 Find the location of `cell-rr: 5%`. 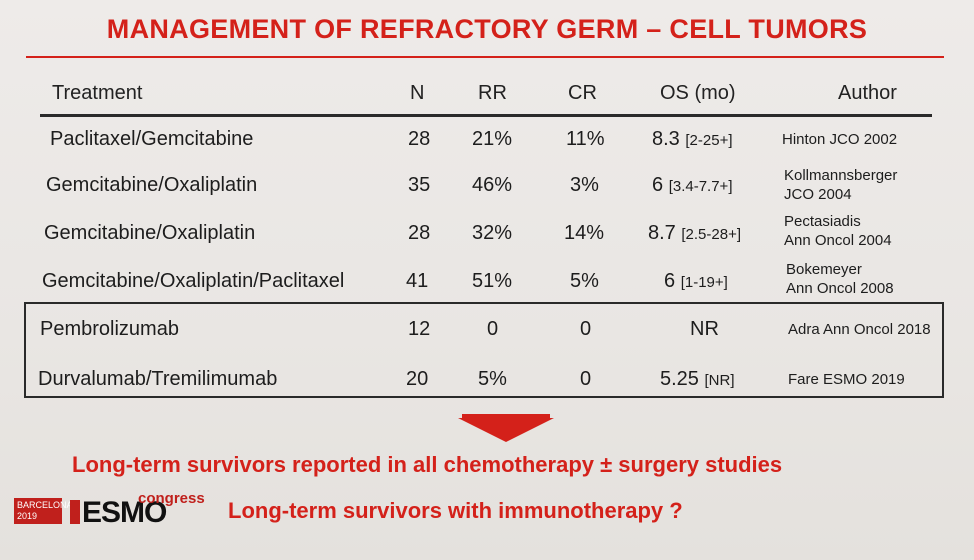

cell-rr: 5% is located at coordinates (492, 379).